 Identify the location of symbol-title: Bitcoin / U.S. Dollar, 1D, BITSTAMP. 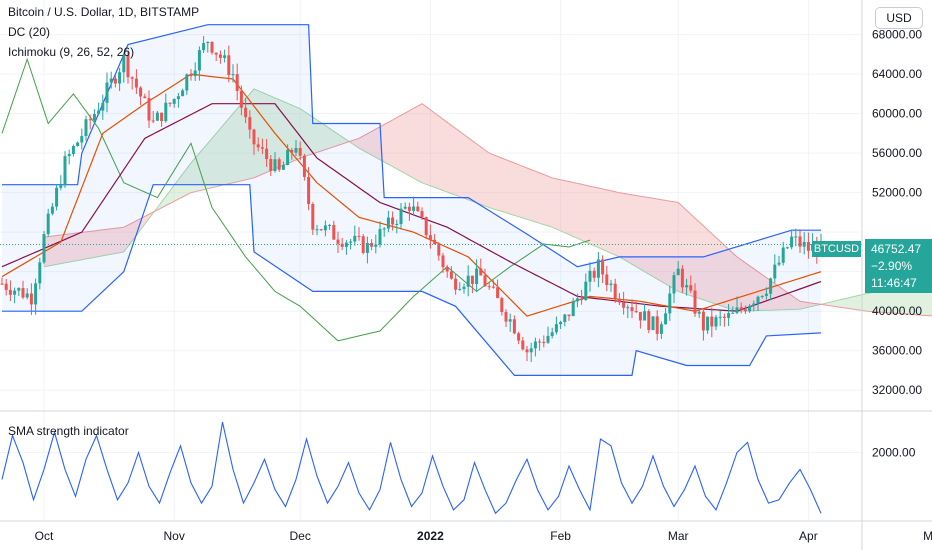
(104, 12).